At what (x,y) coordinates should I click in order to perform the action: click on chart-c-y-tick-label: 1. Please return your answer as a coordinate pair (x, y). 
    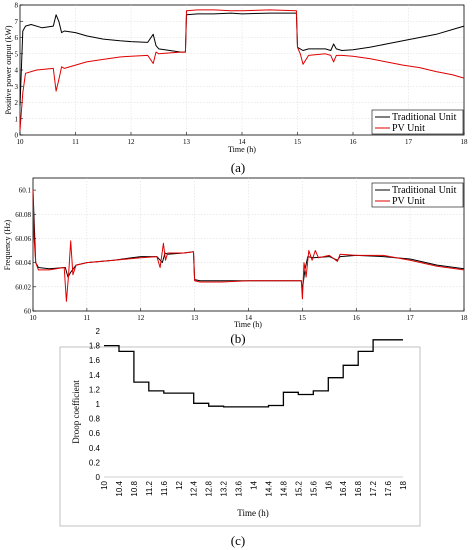
    Looking at the image, I should click on (98, 404).